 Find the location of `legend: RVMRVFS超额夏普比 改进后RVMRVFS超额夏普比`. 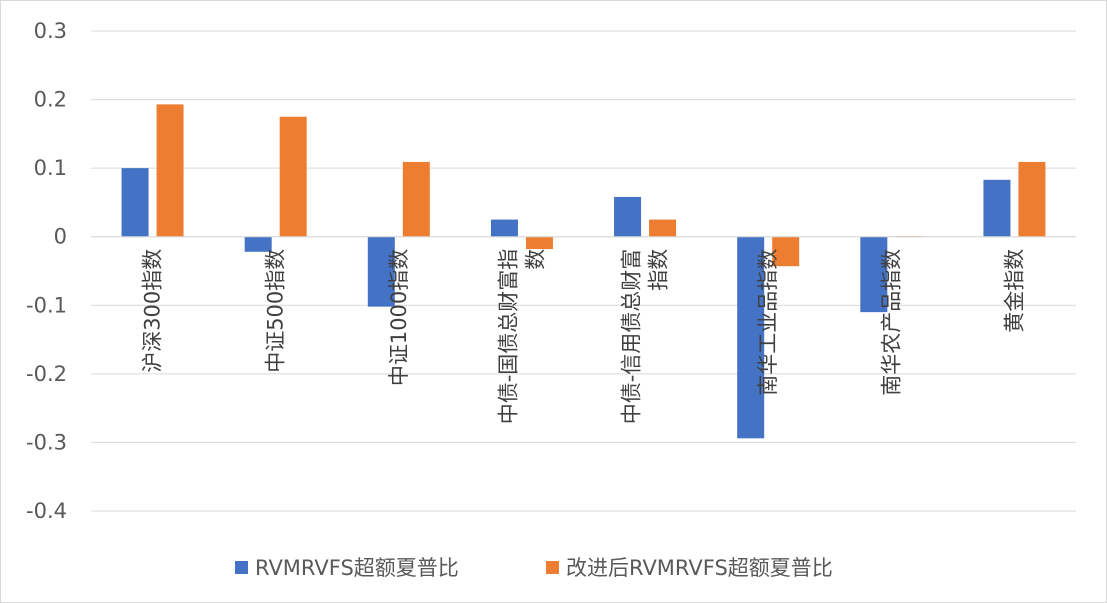

legend: RVMRVFS超额夏普比 改进后RVMRVFS超额夏普比 is located at coordinates (534, 568).